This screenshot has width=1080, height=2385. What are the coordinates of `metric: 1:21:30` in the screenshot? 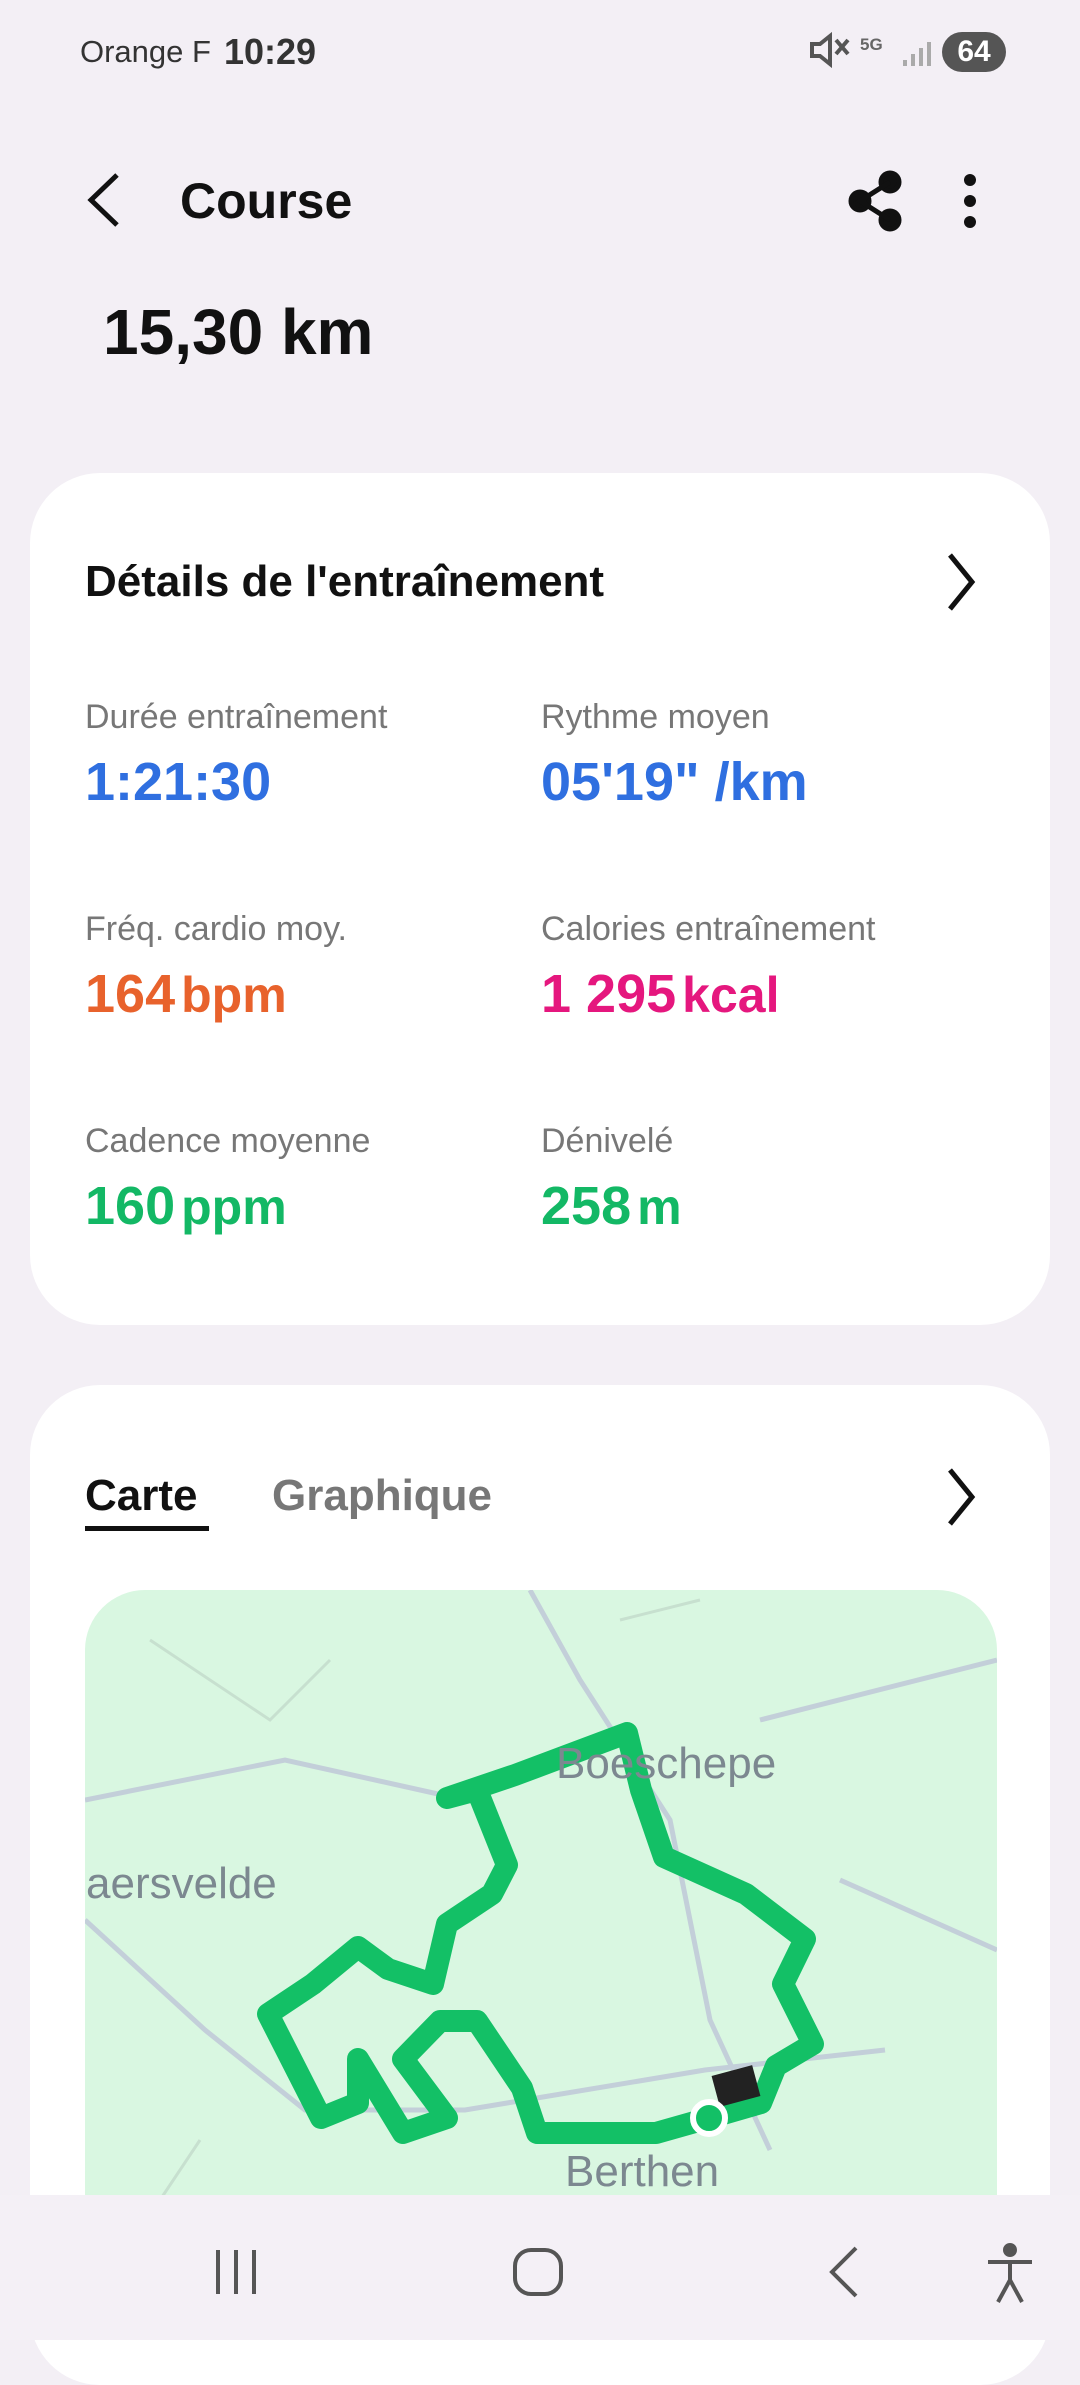 It's located at (178, 782).